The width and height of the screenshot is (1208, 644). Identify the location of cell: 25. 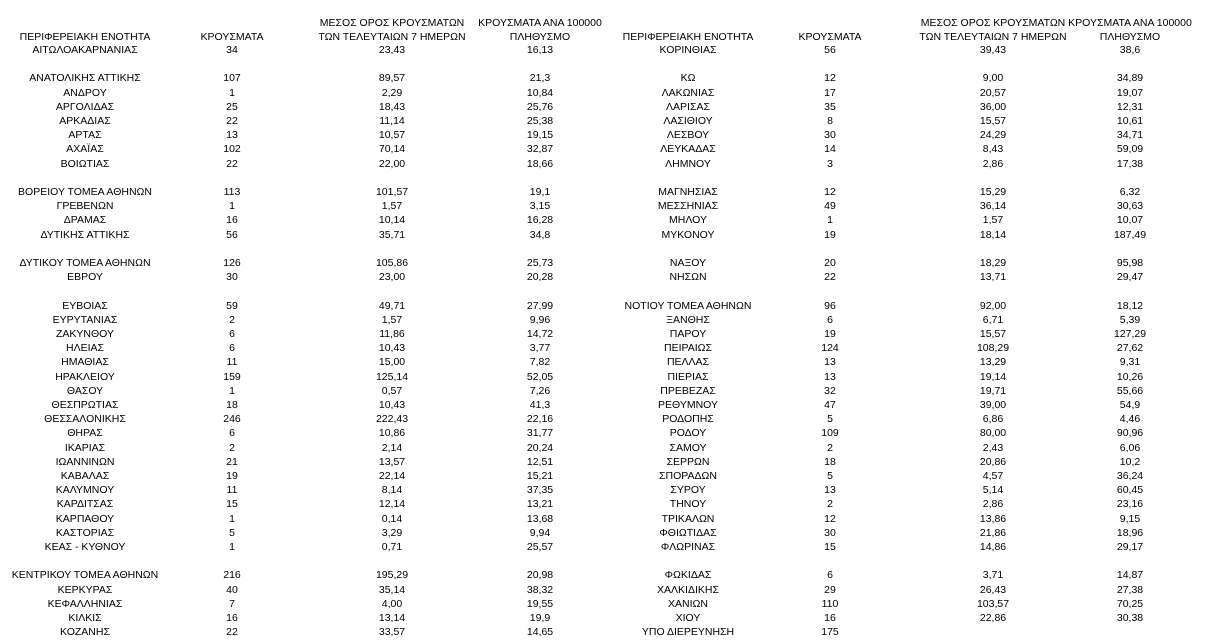
(232, 106).